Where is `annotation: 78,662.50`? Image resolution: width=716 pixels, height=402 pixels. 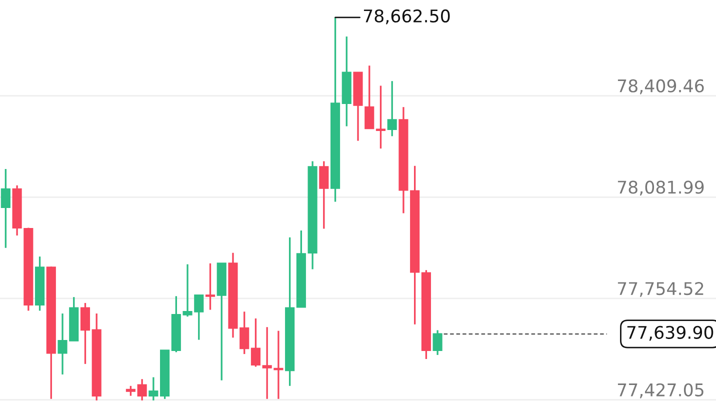 annotation: 78,662.50 is located at coordinates (407, 16).